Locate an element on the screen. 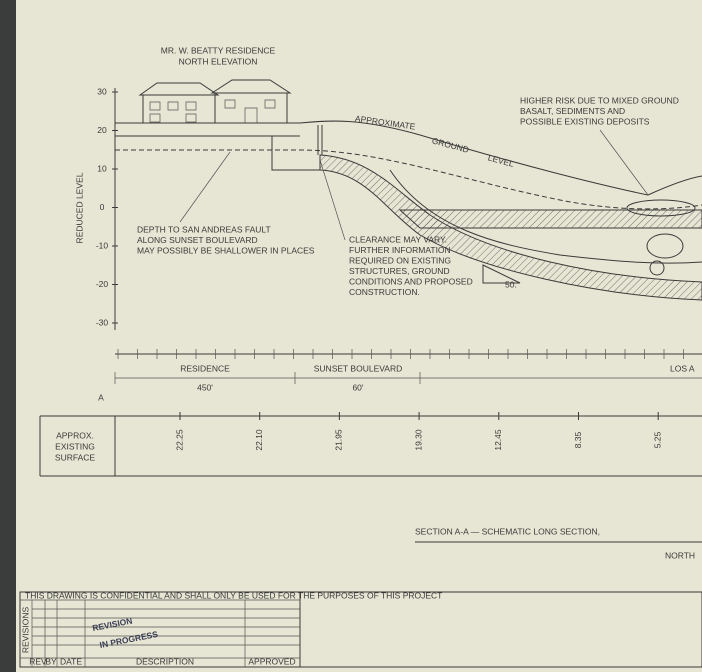 Image resolution: width=702 pixels, height=672 pixels. section-length: 450' is located at coordinates (205, 387).